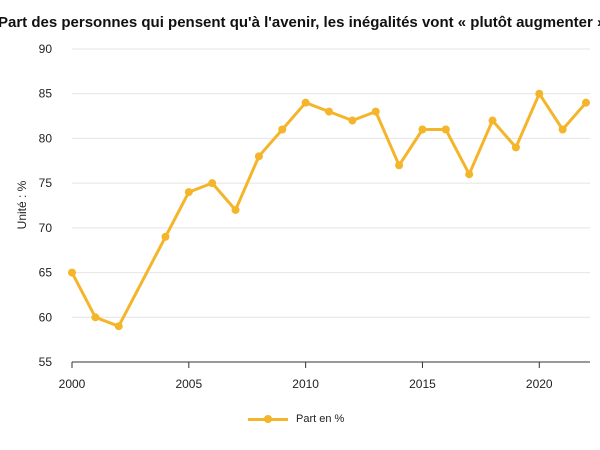  What do you see at coordinates (46, 205) in the screenshot?
I see `y-tick-labels: 55 60 65 70 75 80 85 90` at bounding box center [46, 205].